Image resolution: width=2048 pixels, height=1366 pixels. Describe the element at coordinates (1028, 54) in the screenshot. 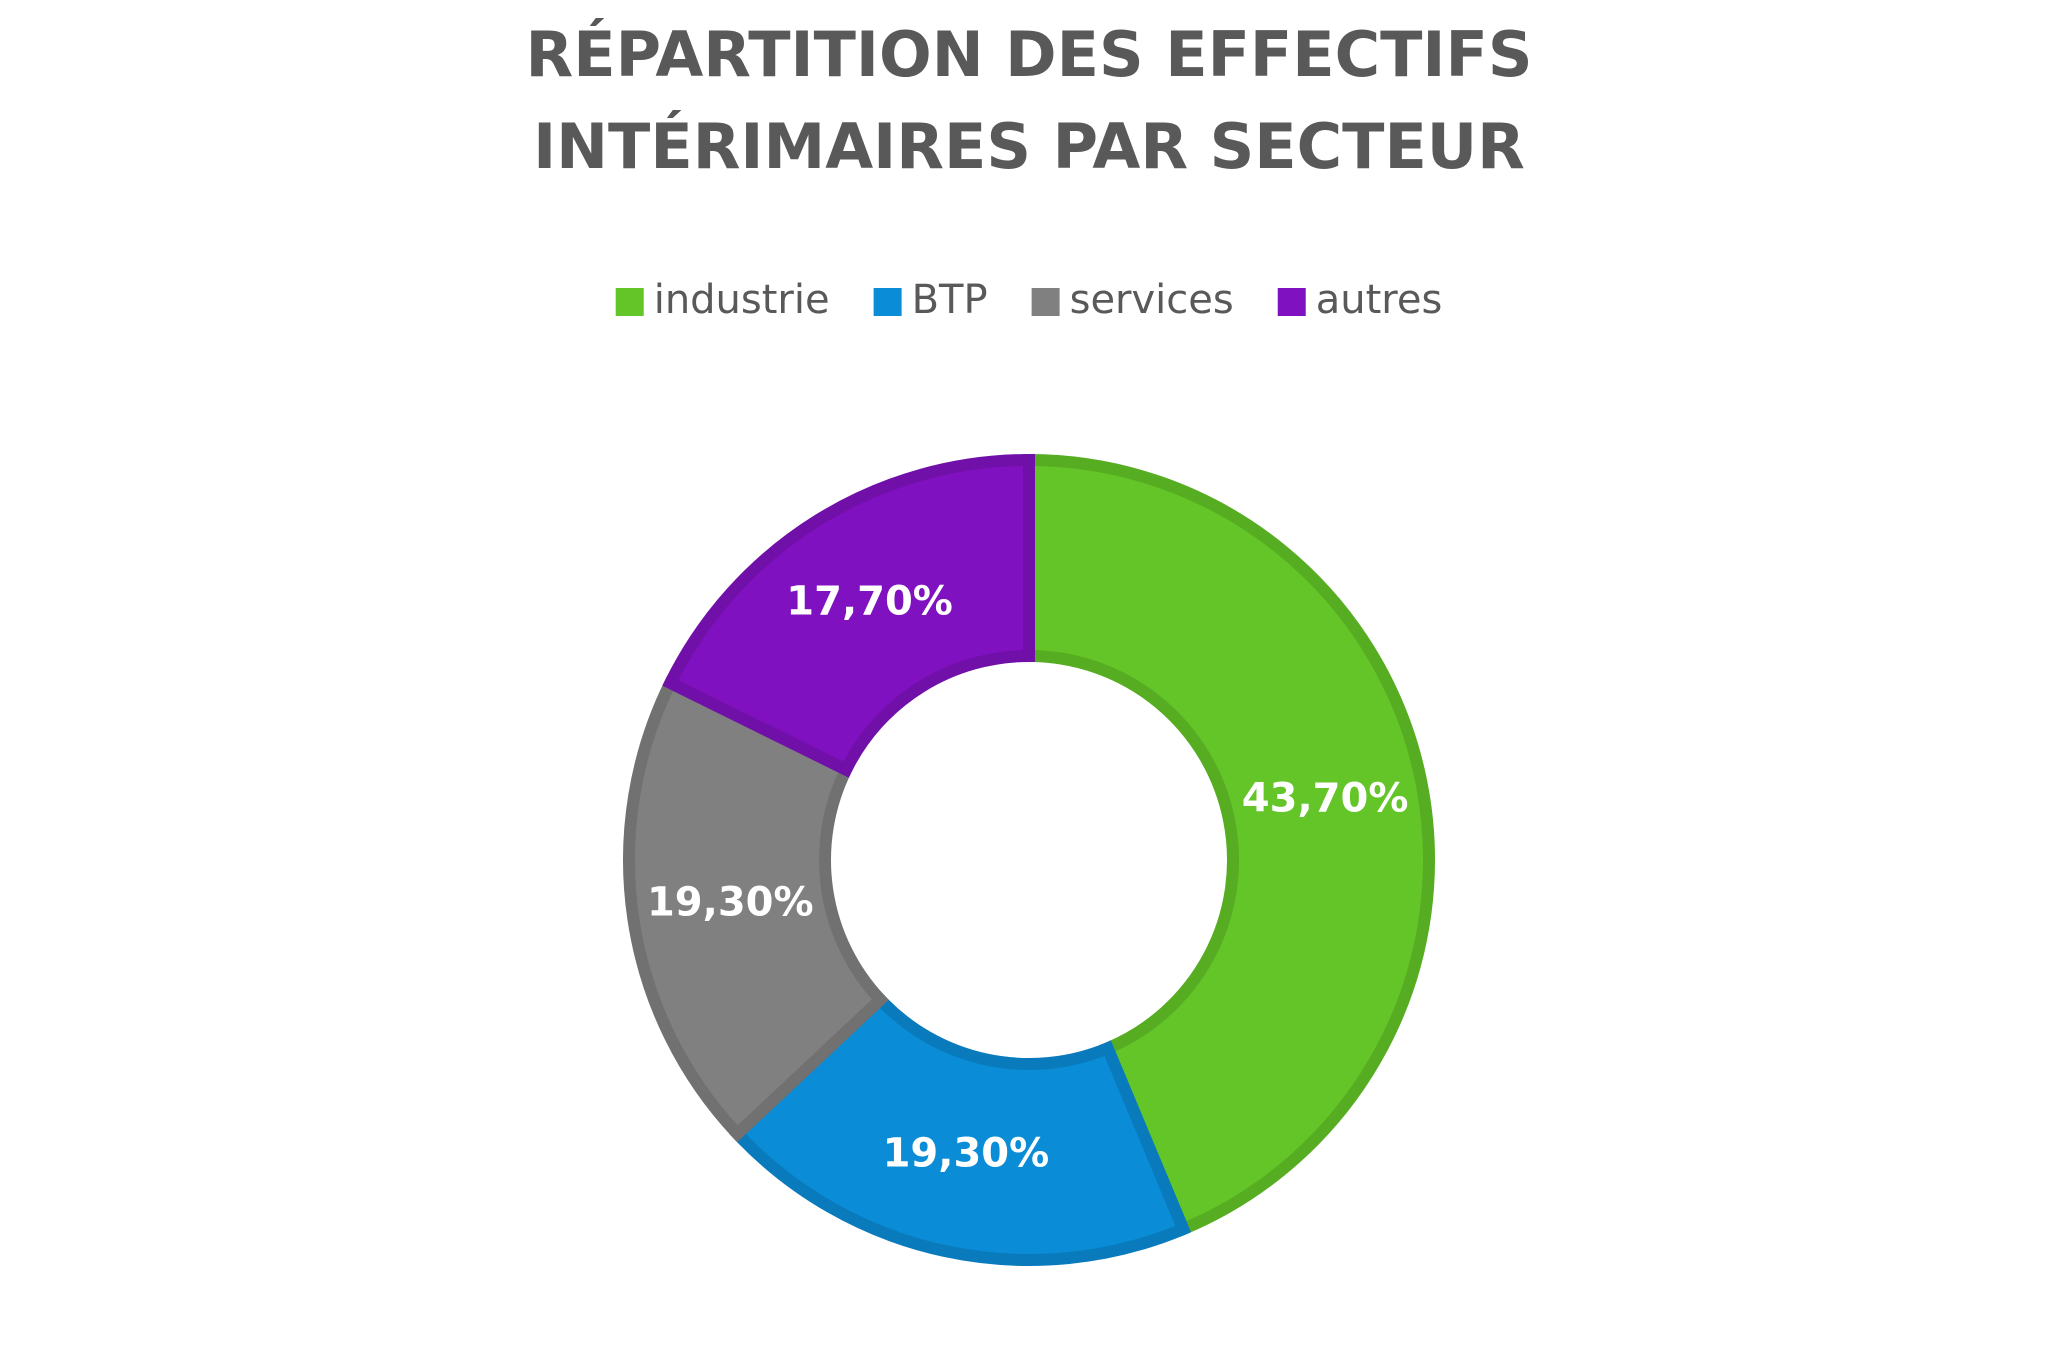

I see `chart-title: RÉPARTITION DES EFFECTIFS` at that location.